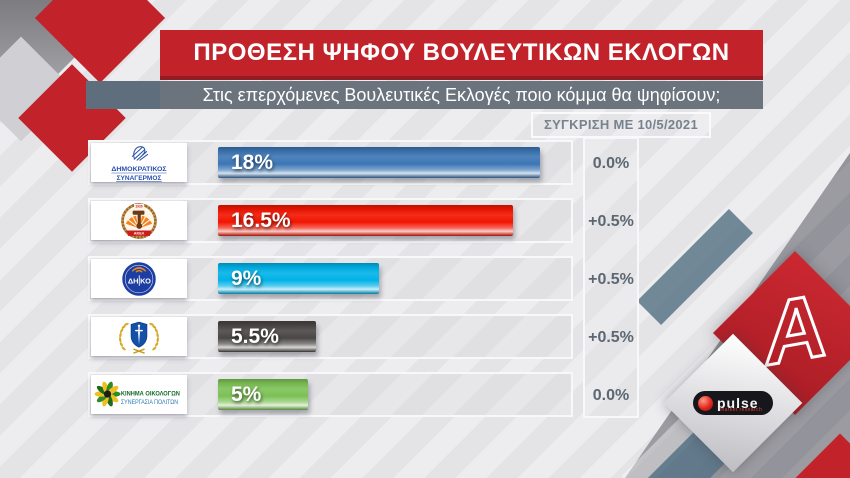 Image resolution: width=850 pixels, height=478 pixels. I want to click on comparison-panel: 0.0% +0.5% +0.5% +0.5% 0.0%, so click(611, 277).